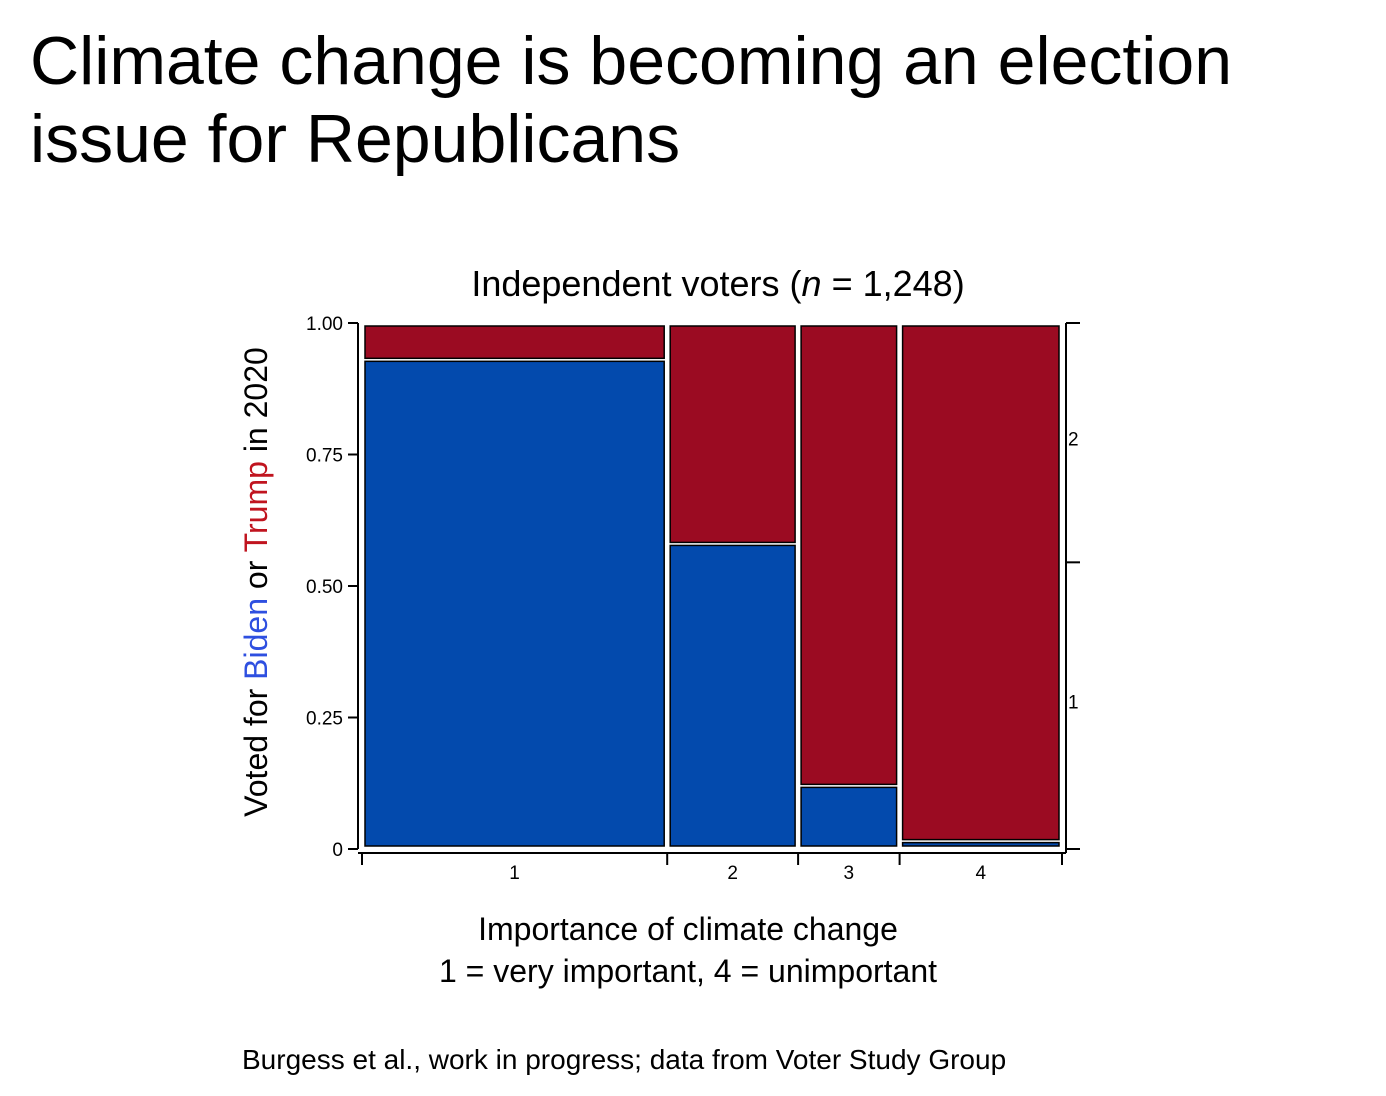 Image resolution: width=1386 pixels, height=1096 pixels. I want to click on chart-title: Independent voters (n = 1,248), so click(718, 284).